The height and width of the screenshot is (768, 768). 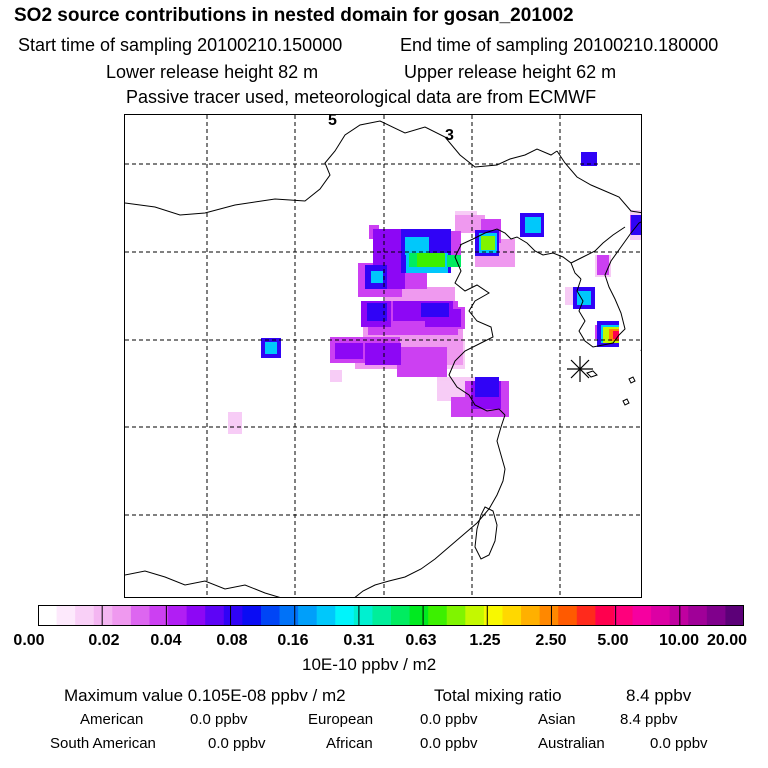 I want to click on mongolia-border, so click(x=341, y=168).